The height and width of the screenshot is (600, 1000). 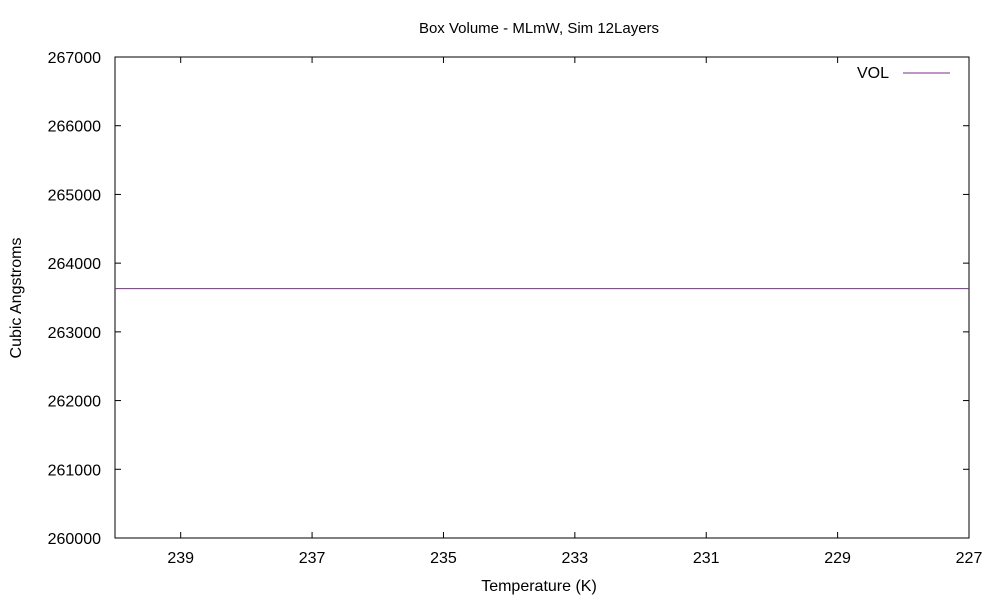 I want to click on legend-label: VOL, so click(x=873, y=73).